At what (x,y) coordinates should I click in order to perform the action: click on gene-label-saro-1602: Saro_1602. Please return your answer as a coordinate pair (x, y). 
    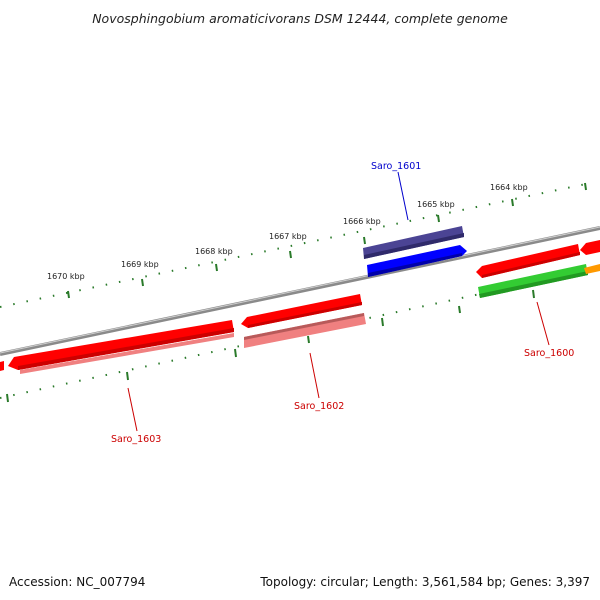
    Looking at the image, I should click on (319, 406).